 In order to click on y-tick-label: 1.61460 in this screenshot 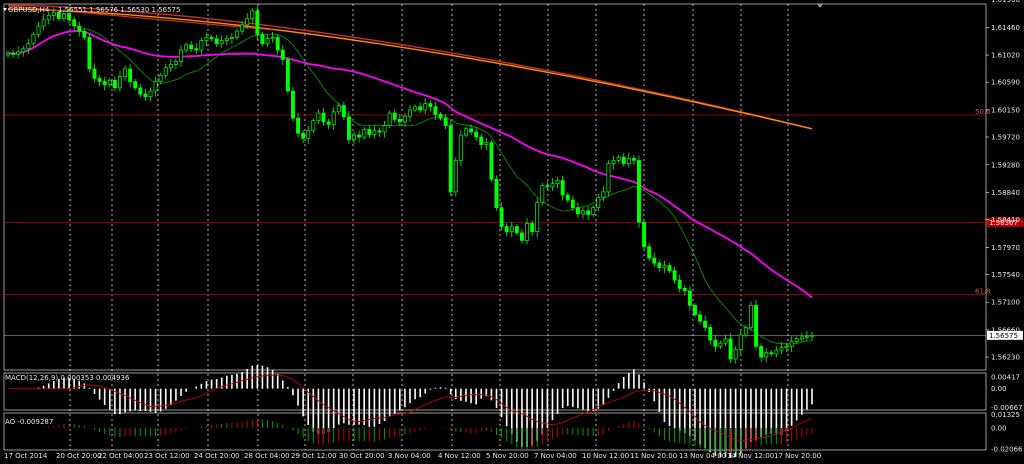, I will do `click(1005, 28)`.